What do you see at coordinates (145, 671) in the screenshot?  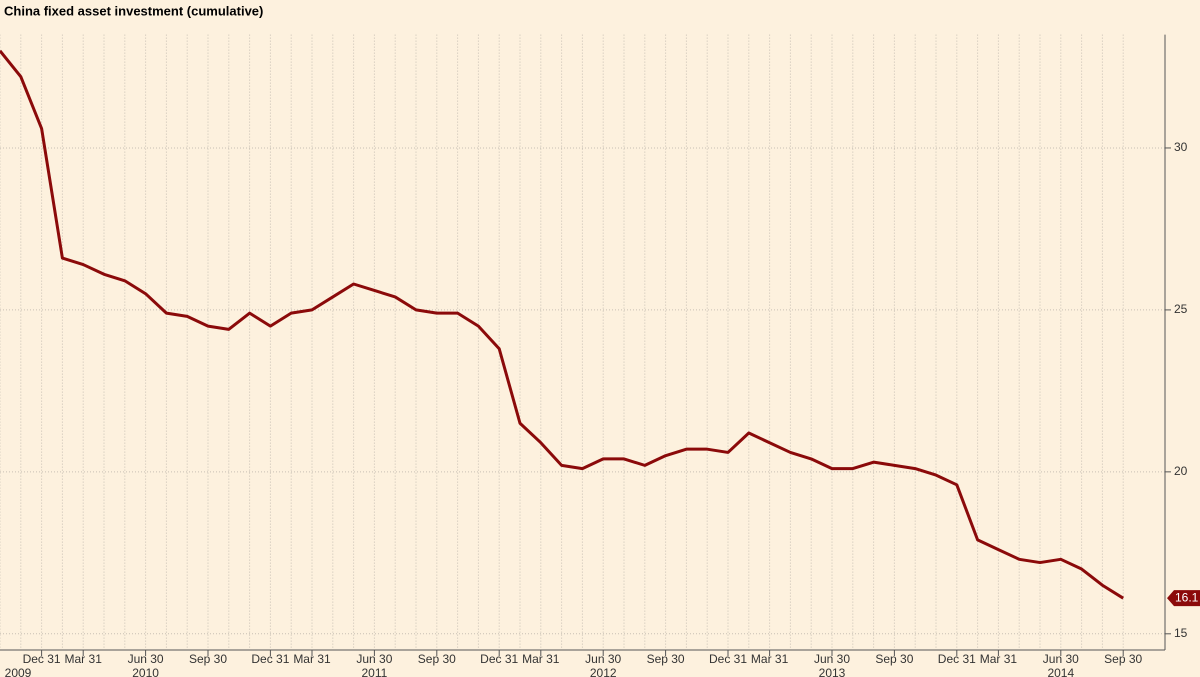 I see `year-label: 2010` at bounding box center [145, 671].